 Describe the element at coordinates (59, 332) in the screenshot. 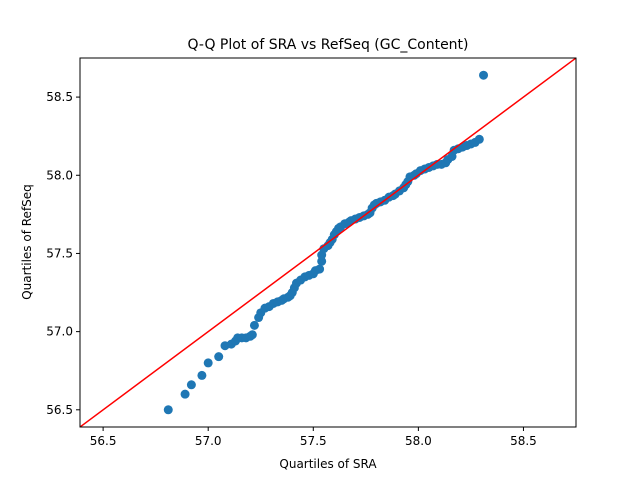

I see `y-tick-label: 57.0` at that location.